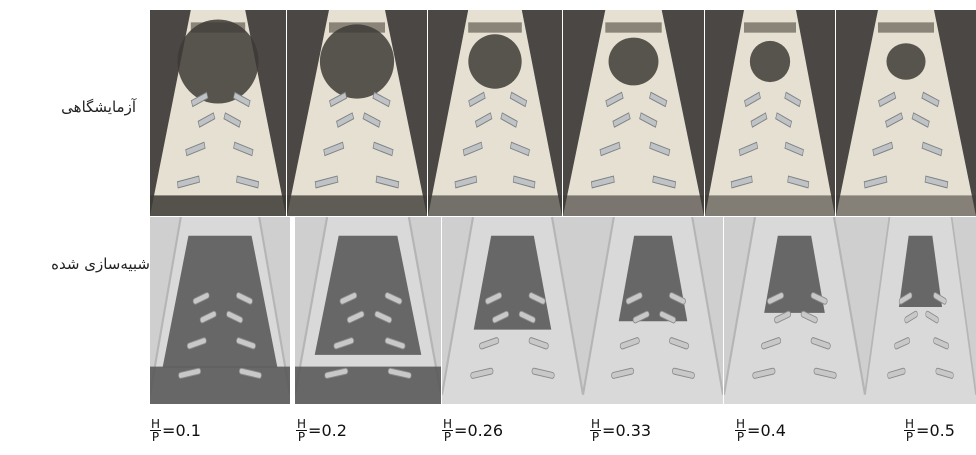  What do you see at coordinates (766, 430) in the screenshot?
I see `ratio-value: =0.4` at bounding box center [766, 430].